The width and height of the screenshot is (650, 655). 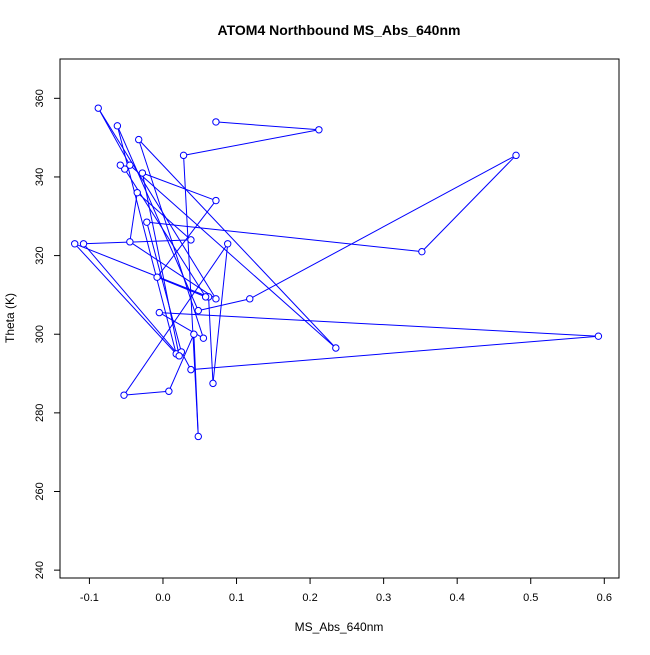 What do you see at coordinates (10, 318) in the screenshot?
I see `y-axis-label: Theta (K)` at bounding box center [10, 318].